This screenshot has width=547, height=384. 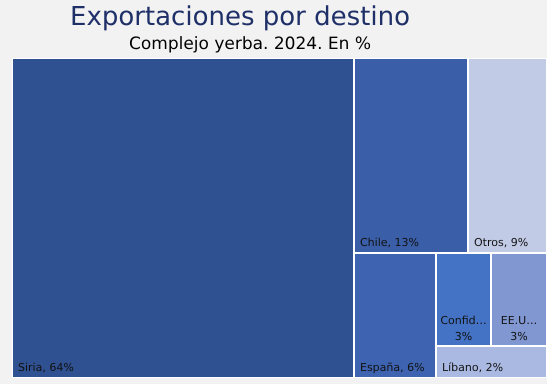 What do you see at coordinates (30, 367) in the screenshot?
I see `category-label: Siria` at bounding box center [30, 367].